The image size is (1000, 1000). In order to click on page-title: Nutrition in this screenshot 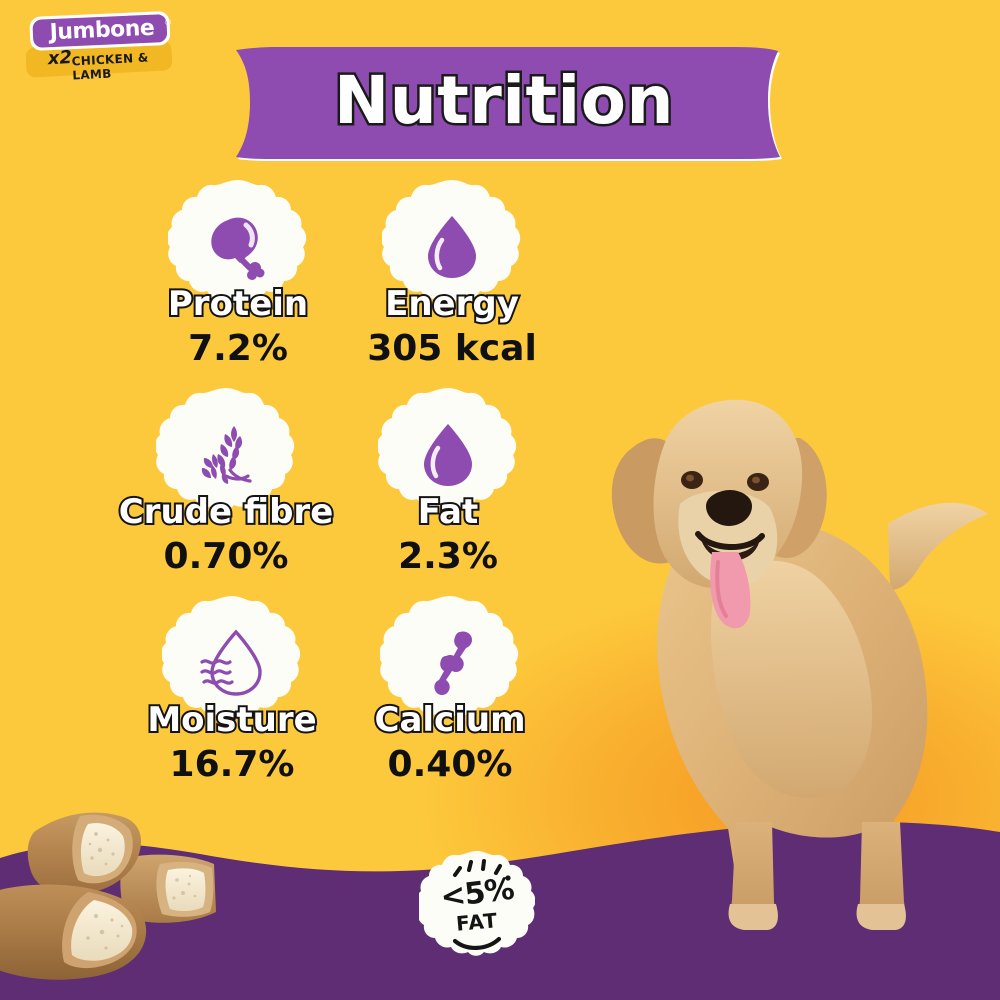, I will do `click(504, 100)`.